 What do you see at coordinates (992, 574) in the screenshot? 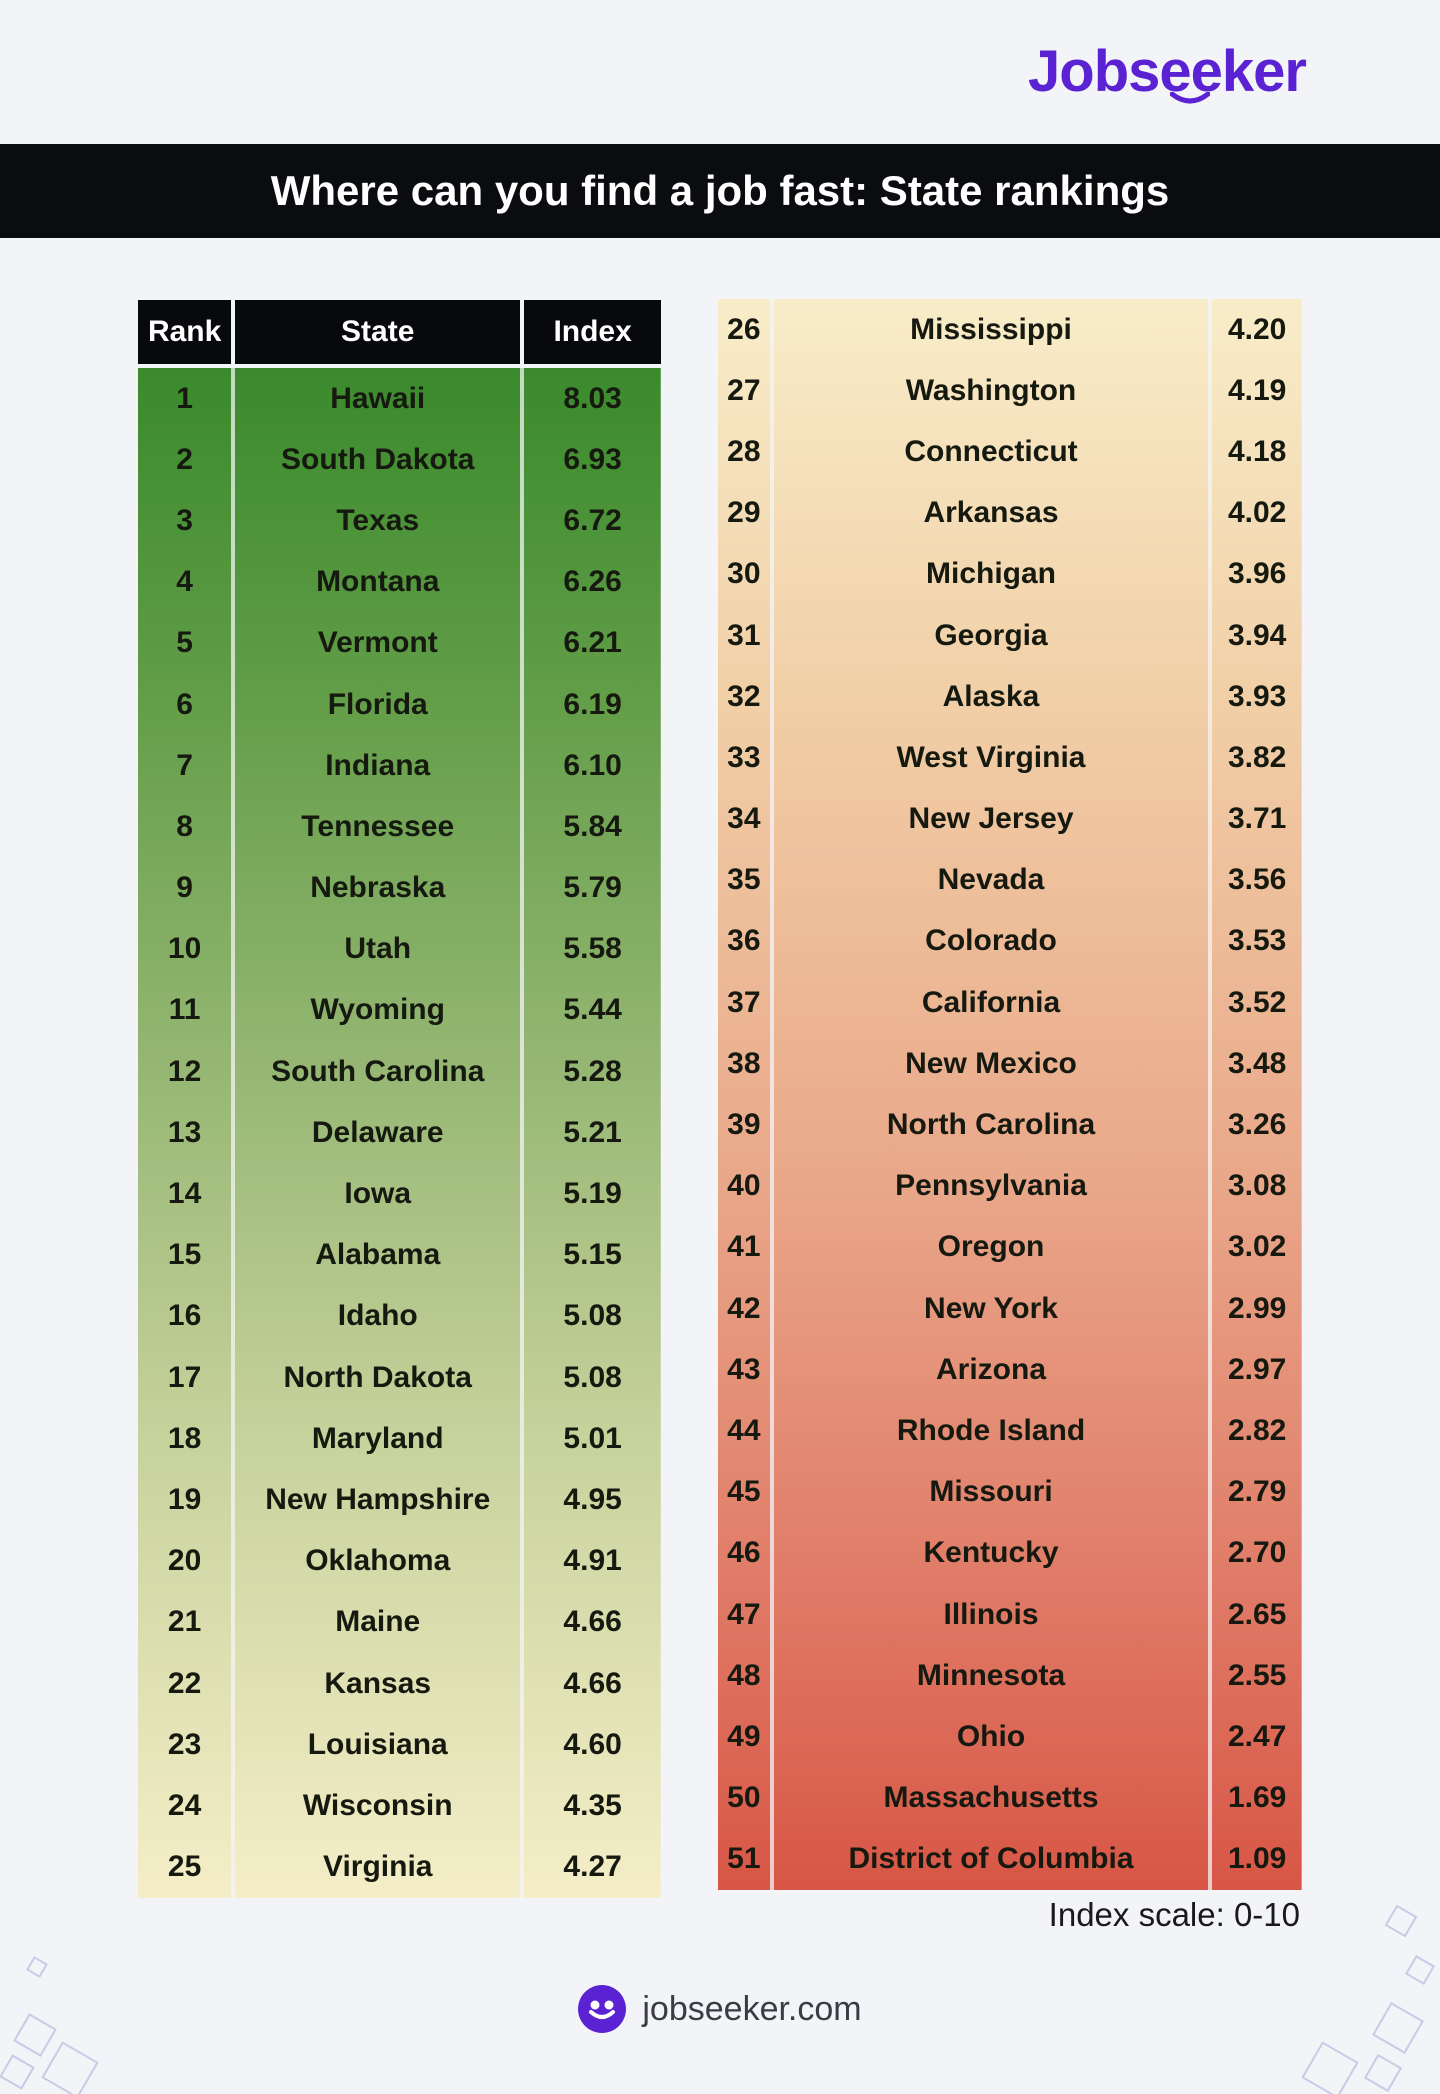
I see `state-cell: Michigan` at bounding box center [992, 574].